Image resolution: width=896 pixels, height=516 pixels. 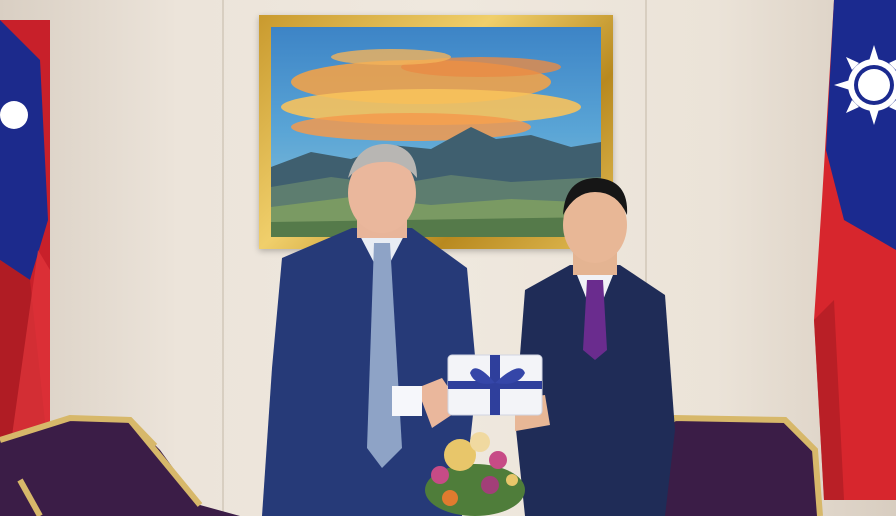 I want to click on flag-right, so click(x=855, y=250).